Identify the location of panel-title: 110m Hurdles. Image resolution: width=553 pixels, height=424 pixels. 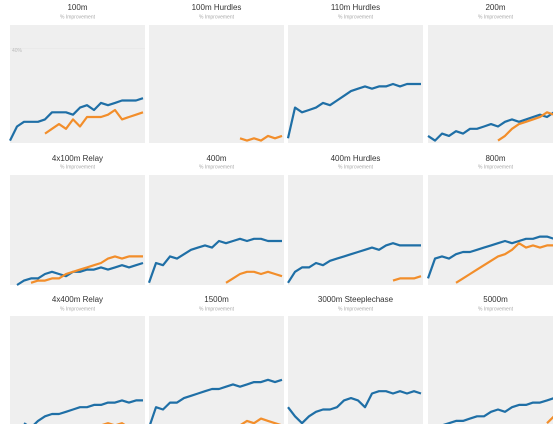
(355, 7).